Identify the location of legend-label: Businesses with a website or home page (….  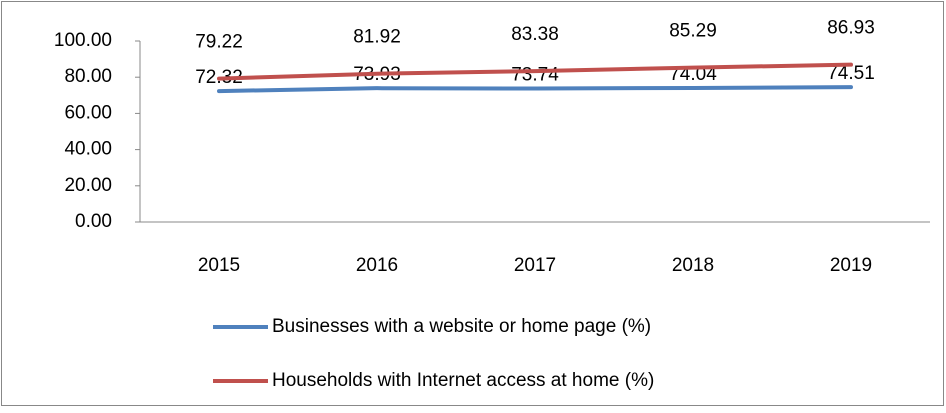
(461, 326).